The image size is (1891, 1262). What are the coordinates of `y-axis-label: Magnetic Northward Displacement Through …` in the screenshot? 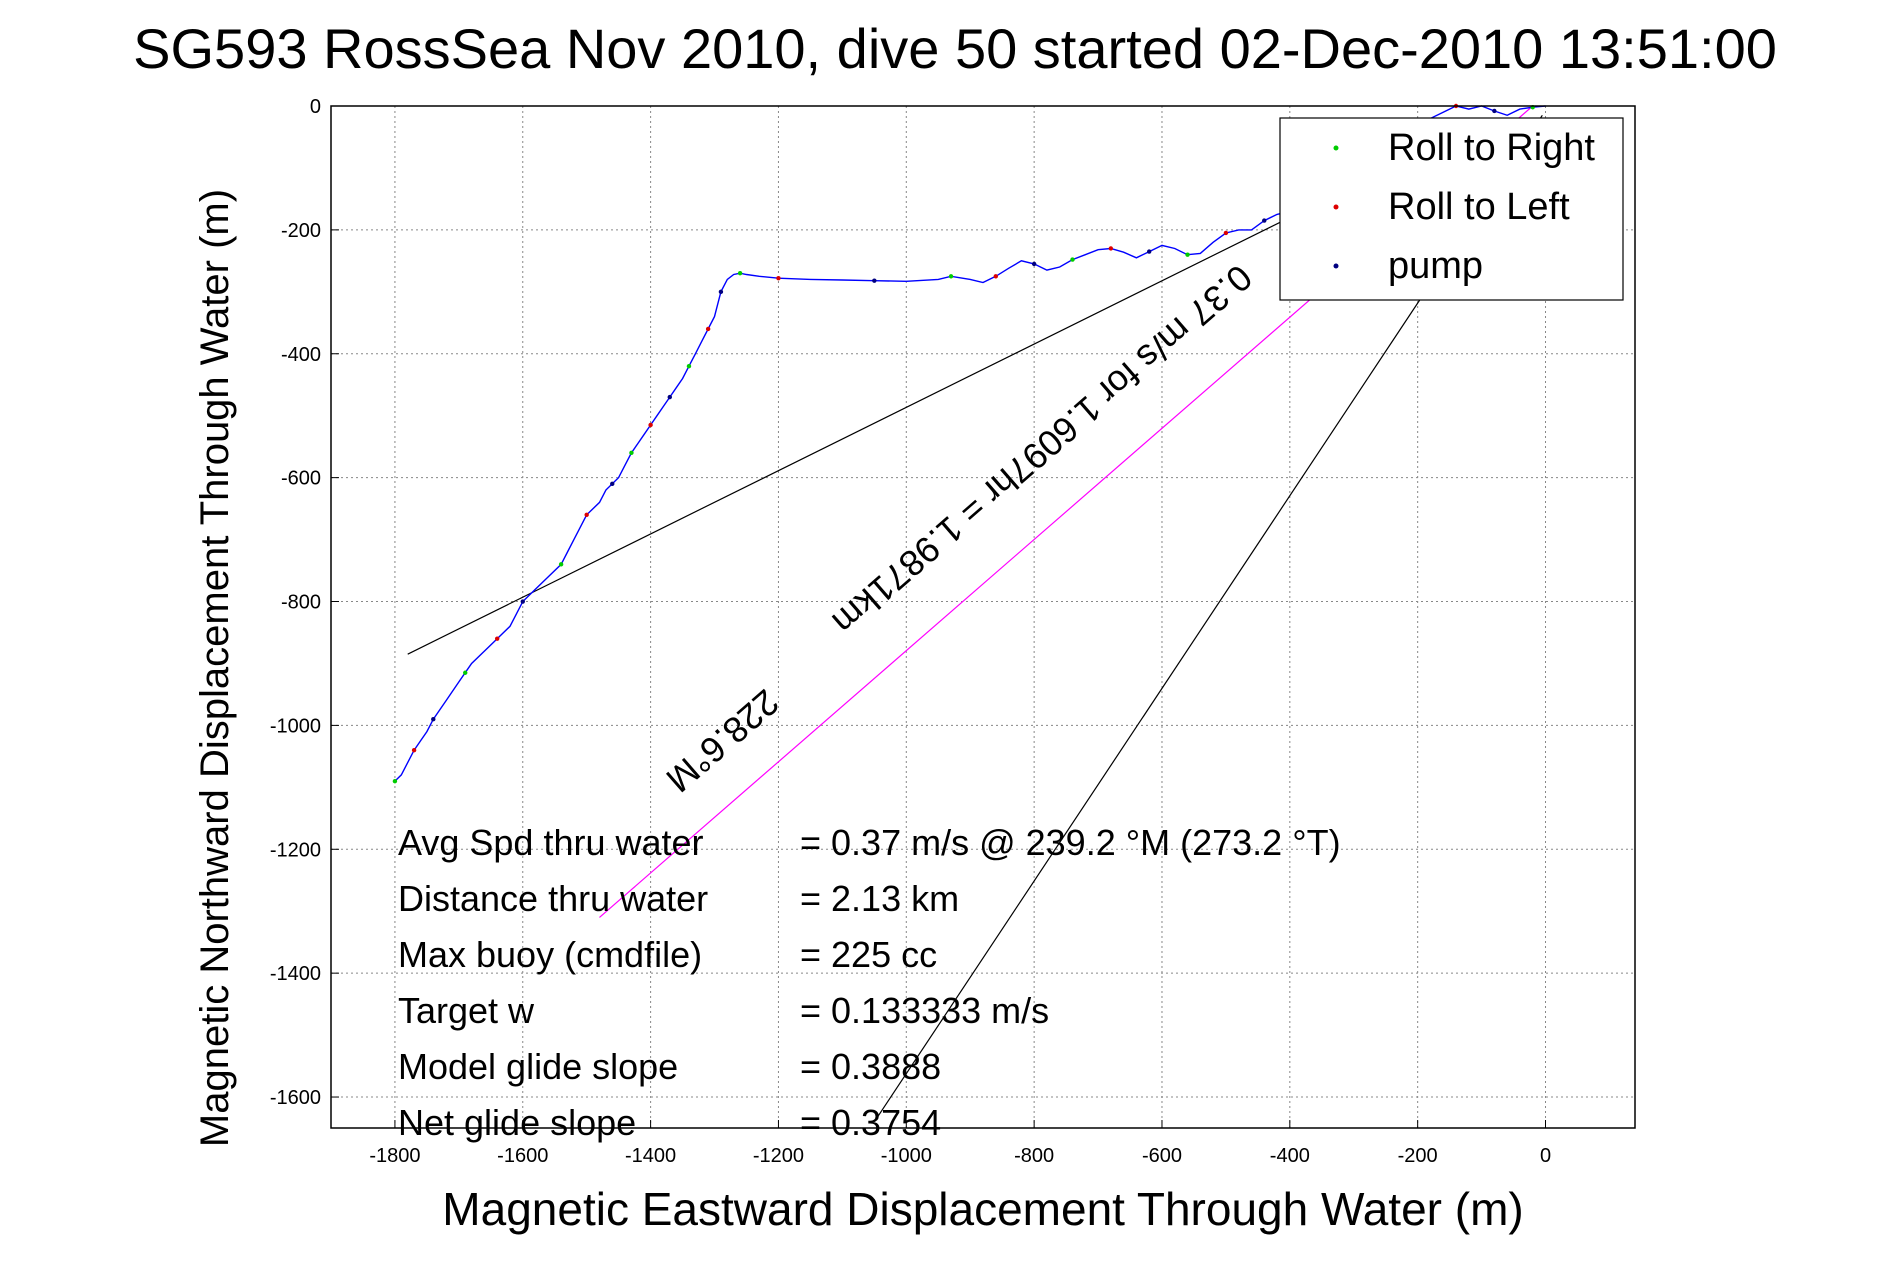 It's located at (215, 668).